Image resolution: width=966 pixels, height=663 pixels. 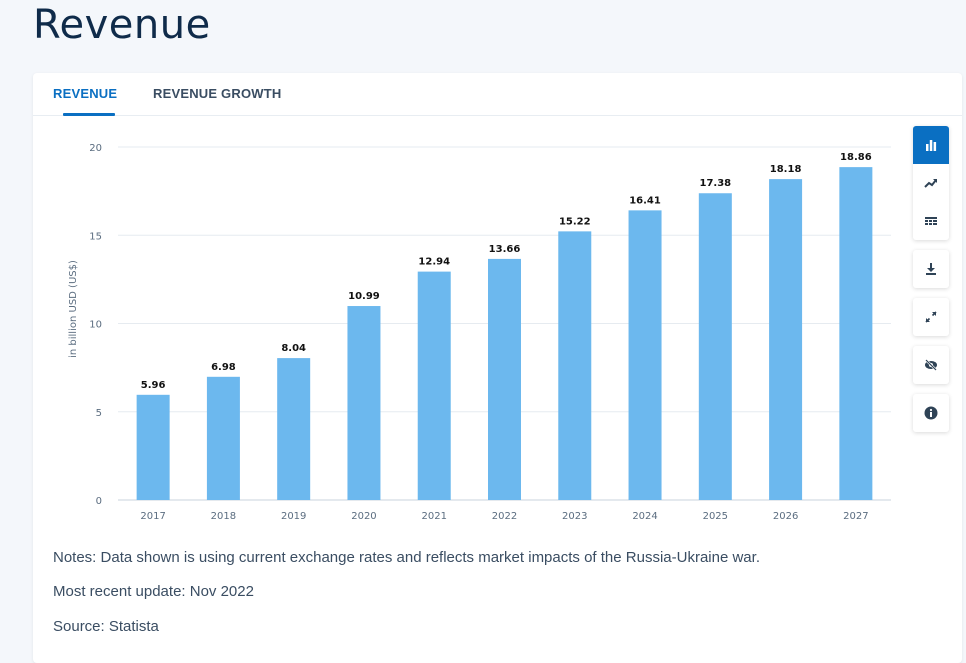 What do you see at coordinates (574, 516) in the screenshot?
I see `x-tick-label: 2023` at bounding box center [574, 516].